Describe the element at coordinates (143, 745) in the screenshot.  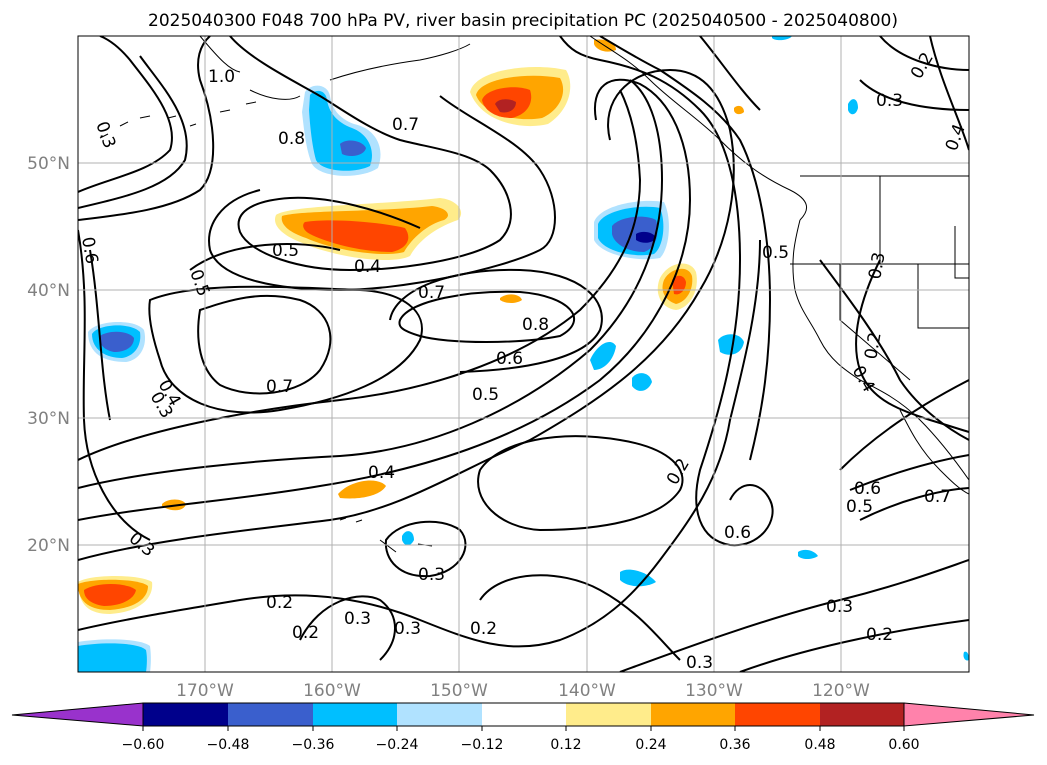
I see `colorbar-tick-label: −0.60` at that location.